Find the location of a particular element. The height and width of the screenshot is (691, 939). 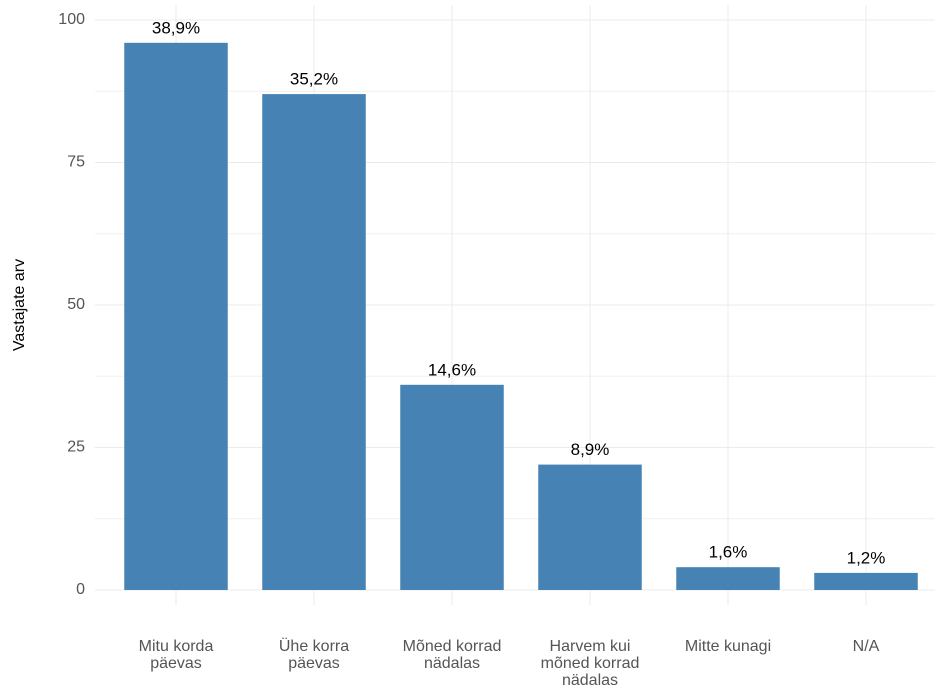

x-tick-label: Mõned korrad nädalas is located at coordinates (452, 655).